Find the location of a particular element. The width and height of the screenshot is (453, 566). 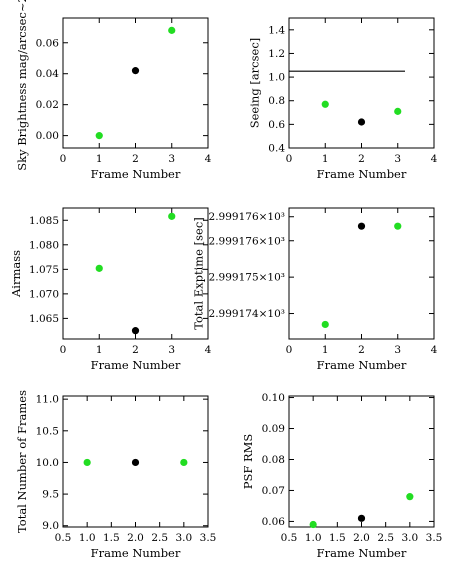

y-tick-label: 0.08 is located at coordinates (273, 460).